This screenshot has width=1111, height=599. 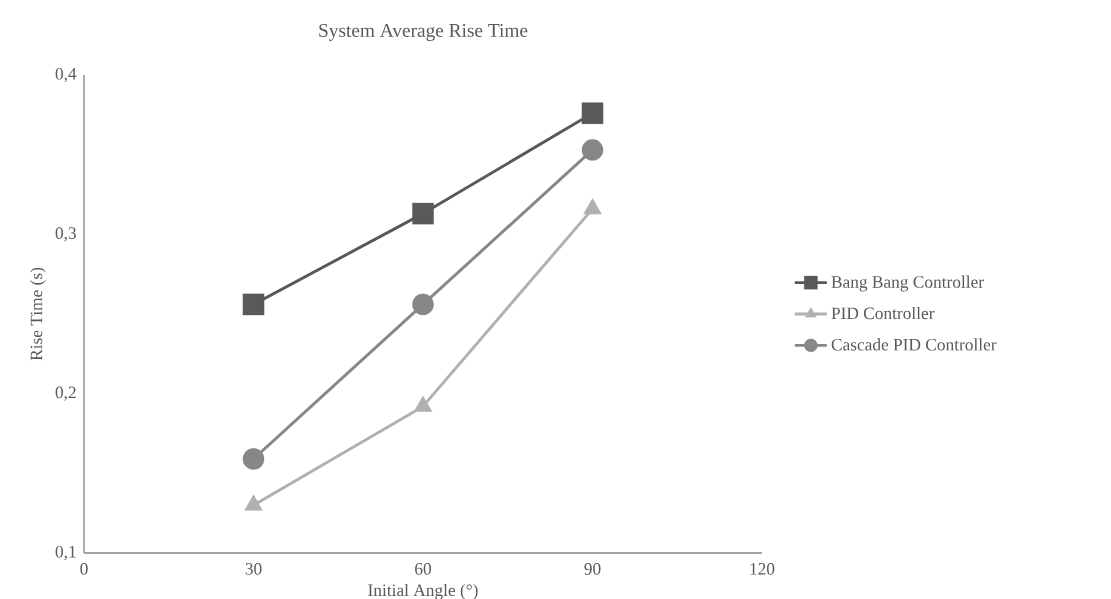 I want to click on y-axis-title: Rise Time (s), so click(x=38, y=314).